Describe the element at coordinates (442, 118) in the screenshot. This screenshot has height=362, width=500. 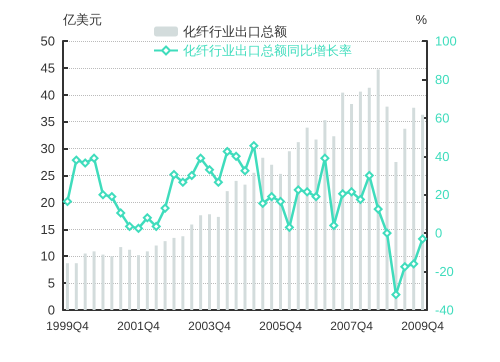
I see `y2-tick-label: 60` at that location.